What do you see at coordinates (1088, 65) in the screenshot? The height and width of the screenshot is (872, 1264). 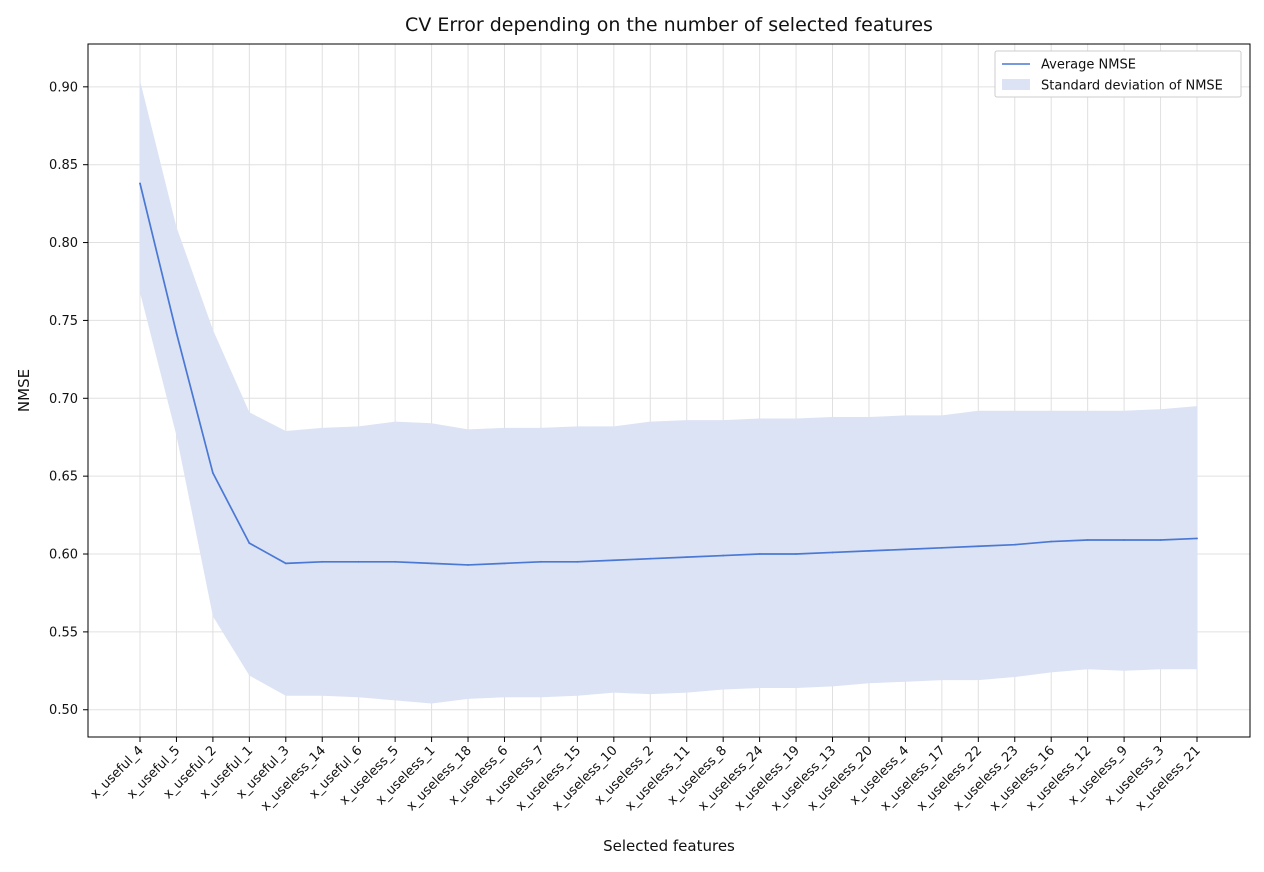 I see `legend-label-average: Average NMSE` at bounding box center [1088, 65].